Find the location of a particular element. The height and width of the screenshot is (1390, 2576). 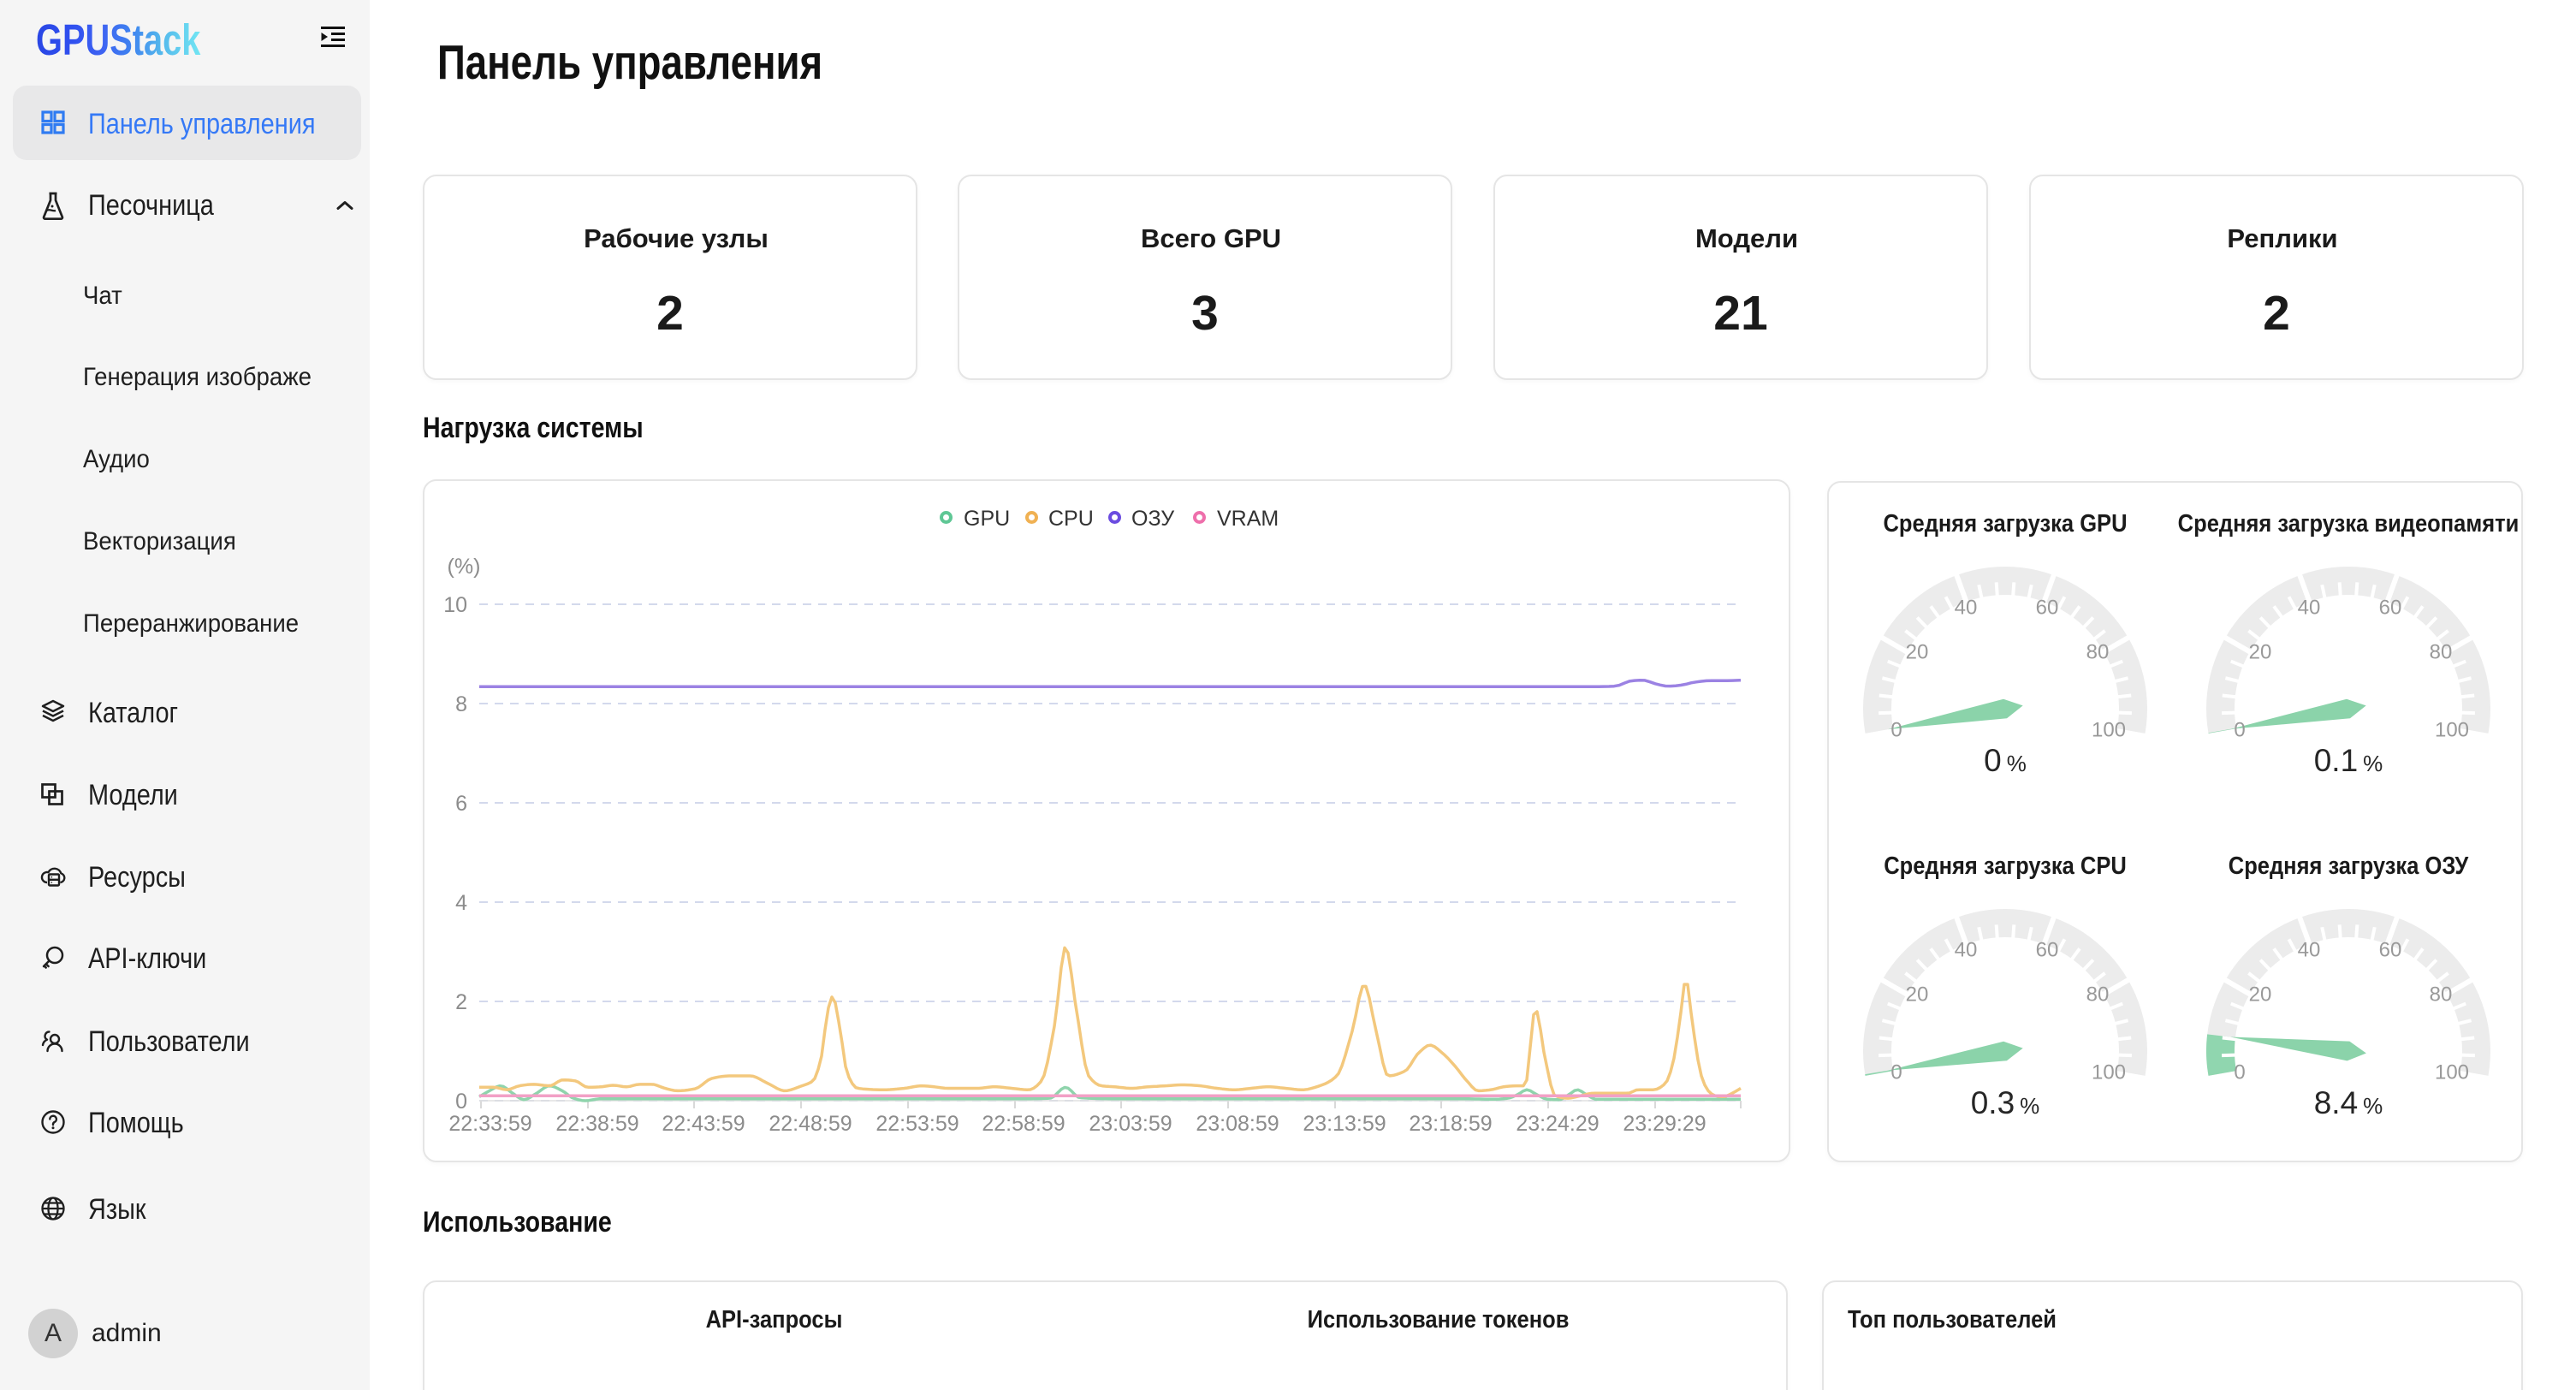

svg-text: 6 is located at coordinates (461, 804).